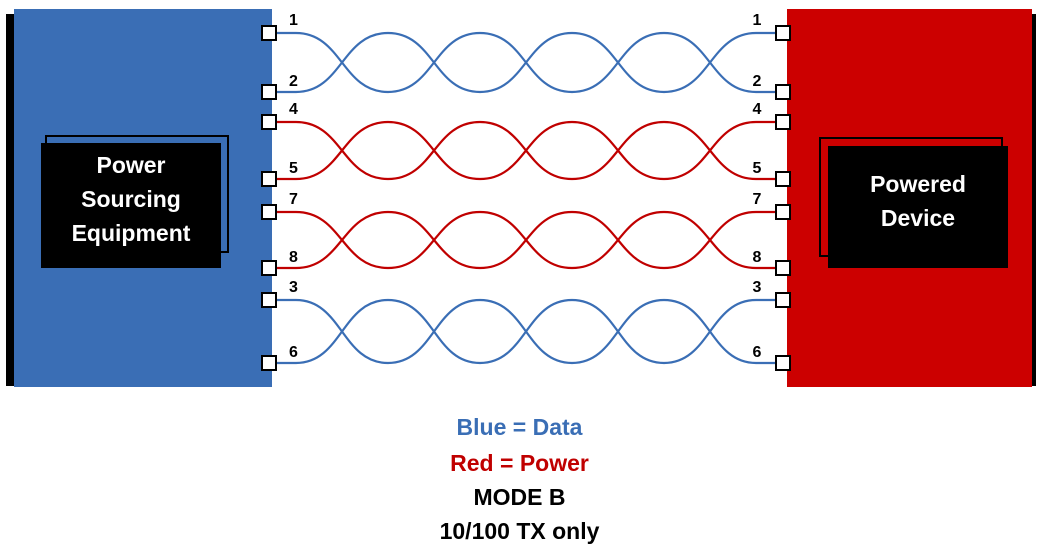  Describe the element at coordinates (293, 257) in the screenshot. I see `pse-pin-label-8: 8` at that location.